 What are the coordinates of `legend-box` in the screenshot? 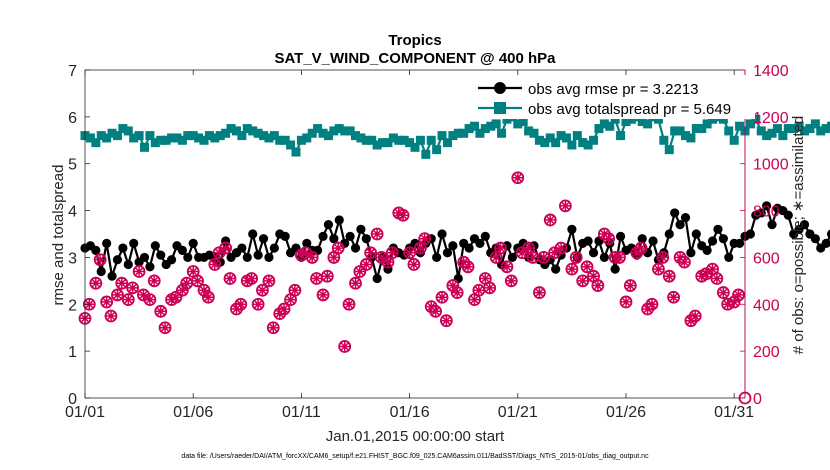 It's located at (614, 97).